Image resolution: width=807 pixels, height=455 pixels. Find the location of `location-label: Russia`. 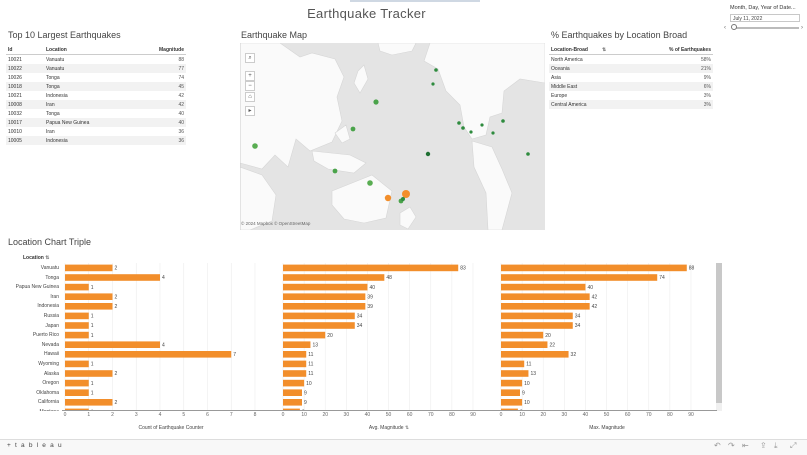

location-label: Russia is located at coordinates (51, 316).